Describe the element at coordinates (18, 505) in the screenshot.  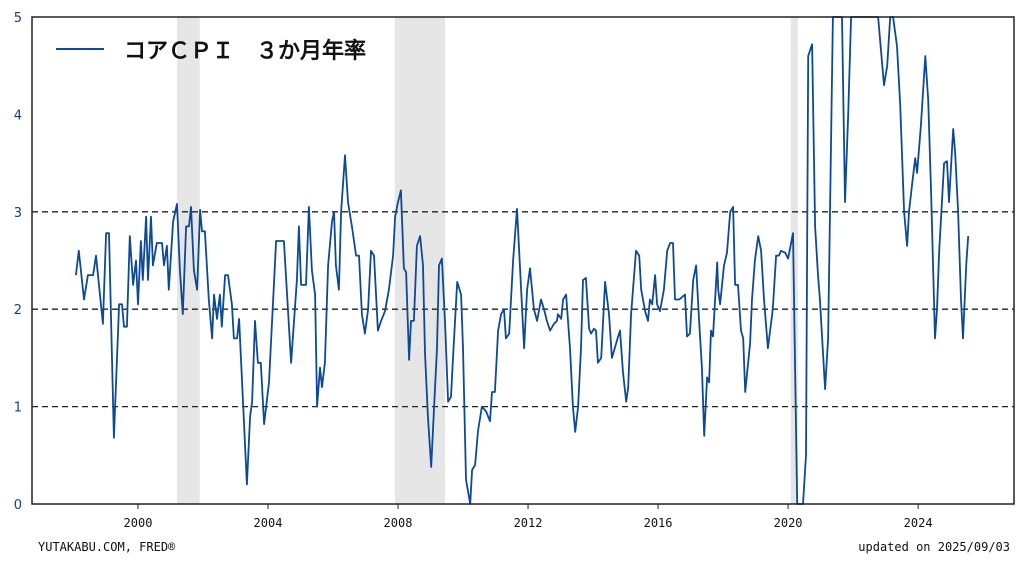
I see `y-tick-label: 0` at that location.